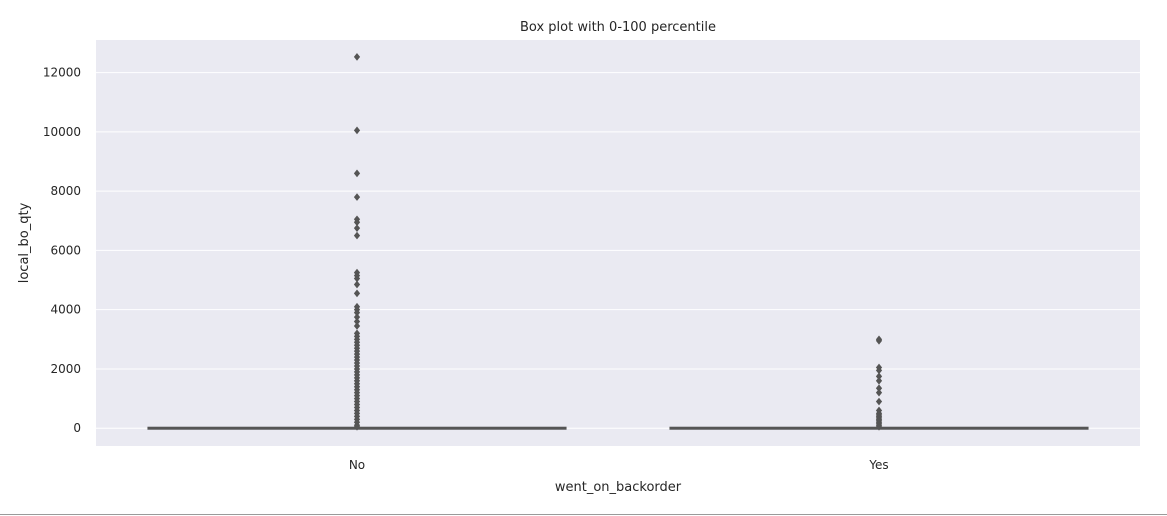  What do you see at coordinates (24, 242) in the screenshot?
I see `y-axis-label: local_bo_qty` at bounding box center [24, 242].